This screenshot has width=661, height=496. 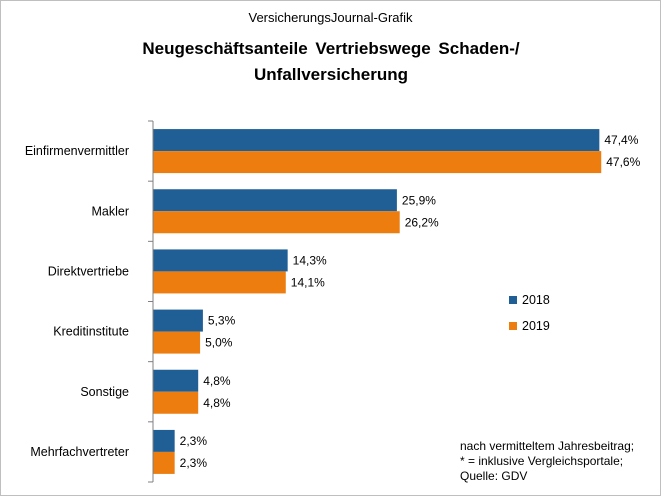 I want to click on data-label-2018: 4,8%, so click(x=217, y=381).